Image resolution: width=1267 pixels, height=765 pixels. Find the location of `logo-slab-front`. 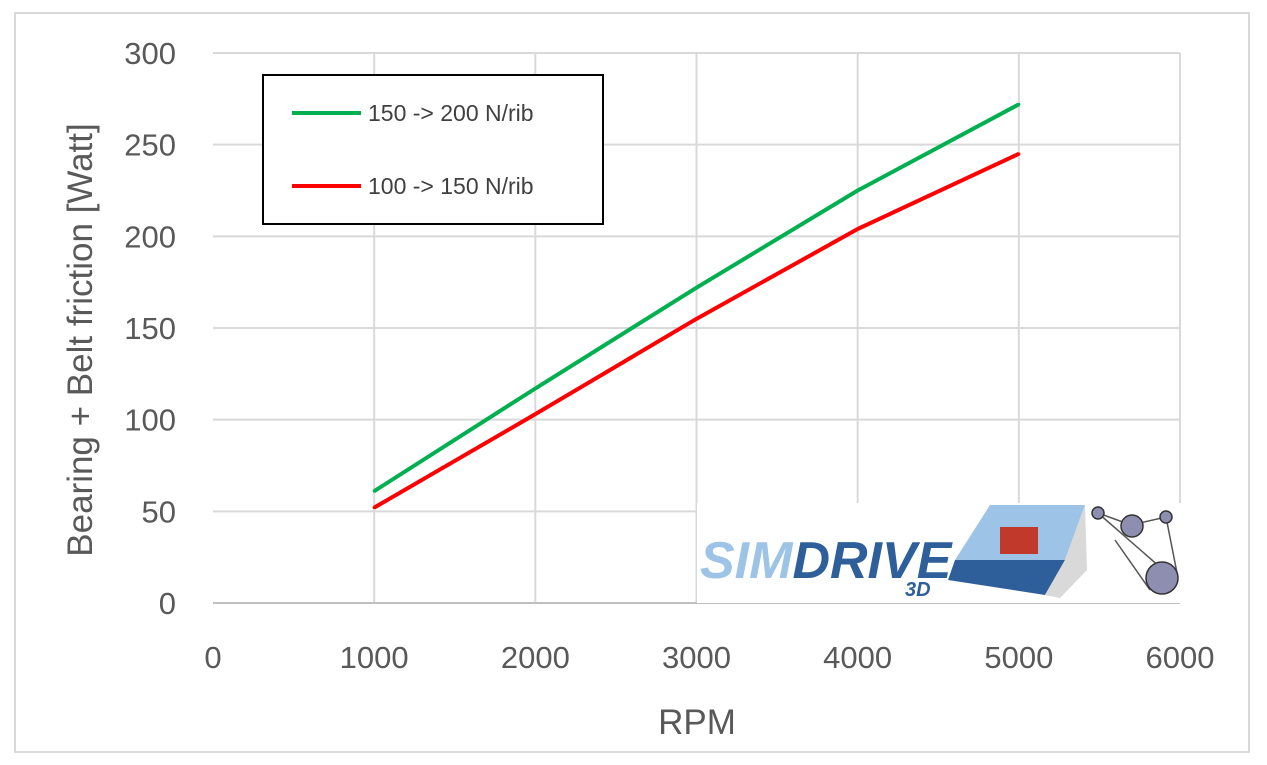

logo-slab-front is located at coordinates (1006, 577).